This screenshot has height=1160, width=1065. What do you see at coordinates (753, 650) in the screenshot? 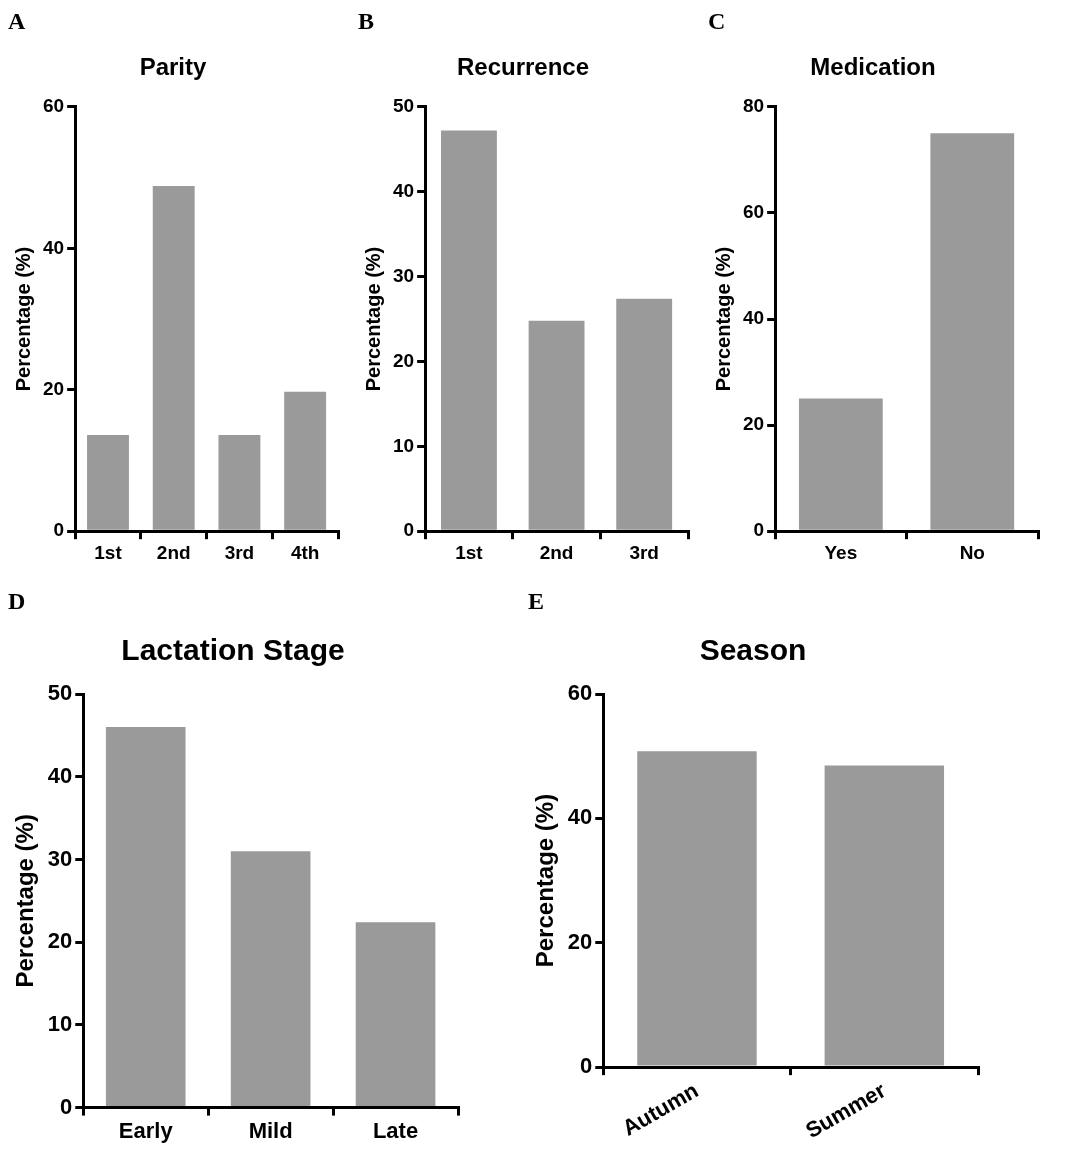
I see `chart-title: Season` at bounding box center [753, 650].